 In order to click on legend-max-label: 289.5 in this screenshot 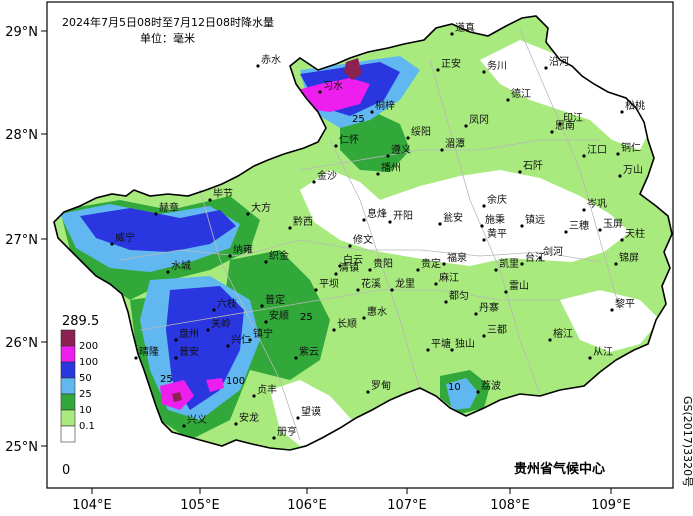, I will do `click(80, 321)`.